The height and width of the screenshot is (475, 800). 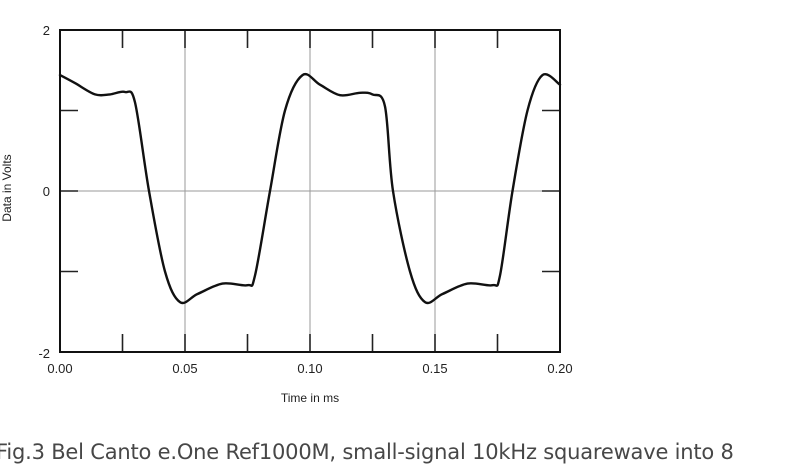 I want to click on x-axis-title: Time in ms, so click(x=310, y=398).